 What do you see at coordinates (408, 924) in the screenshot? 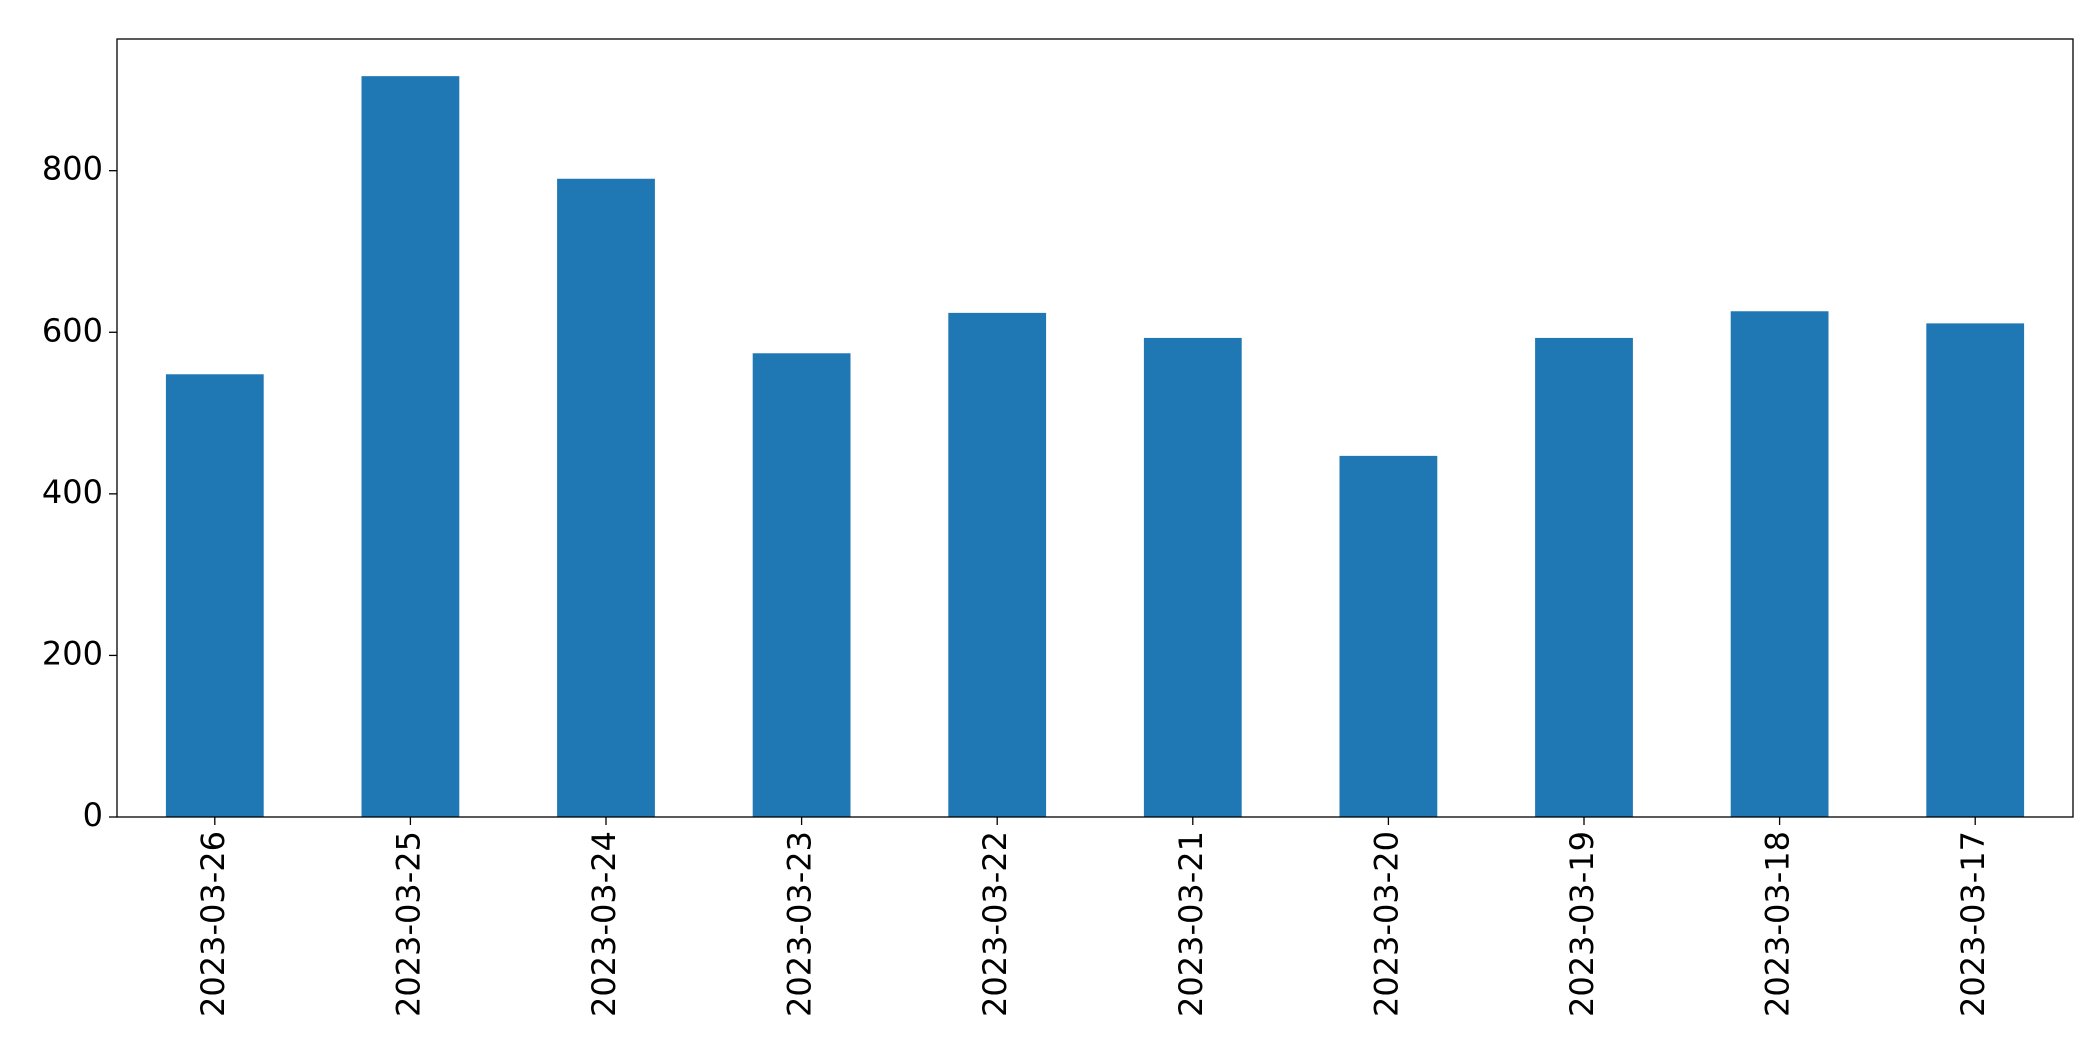
I see `x-tick-label: 2023-03-25` at bounding box center [408, 924].